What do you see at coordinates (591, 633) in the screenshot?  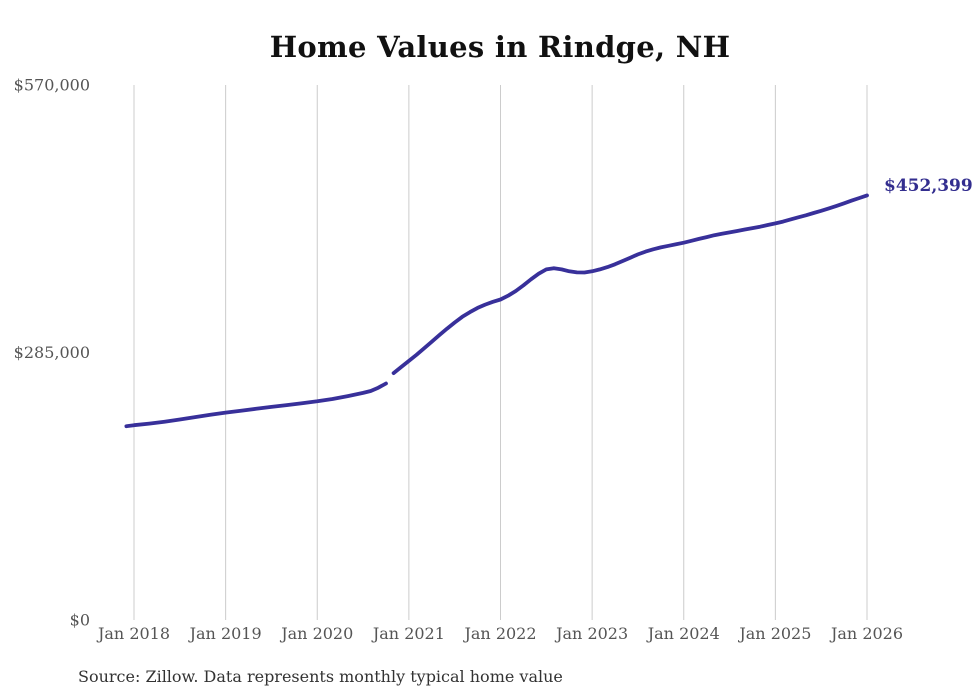 I see `x-axis-tick-label: Jan 2023` at bounding box center [591, 633].